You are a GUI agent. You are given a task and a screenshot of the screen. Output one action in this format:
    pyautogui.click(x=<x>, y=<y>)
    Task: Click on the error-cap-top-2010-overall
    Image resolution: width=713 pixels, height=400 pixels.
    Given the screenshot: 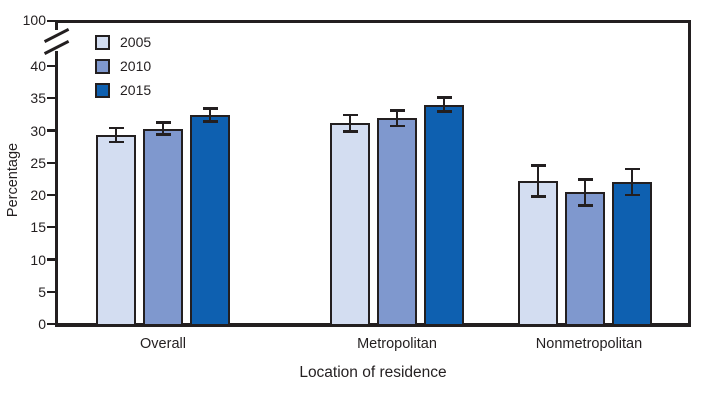 What is the action you would take?
    pyautogui.click(x=163, y=123)
    